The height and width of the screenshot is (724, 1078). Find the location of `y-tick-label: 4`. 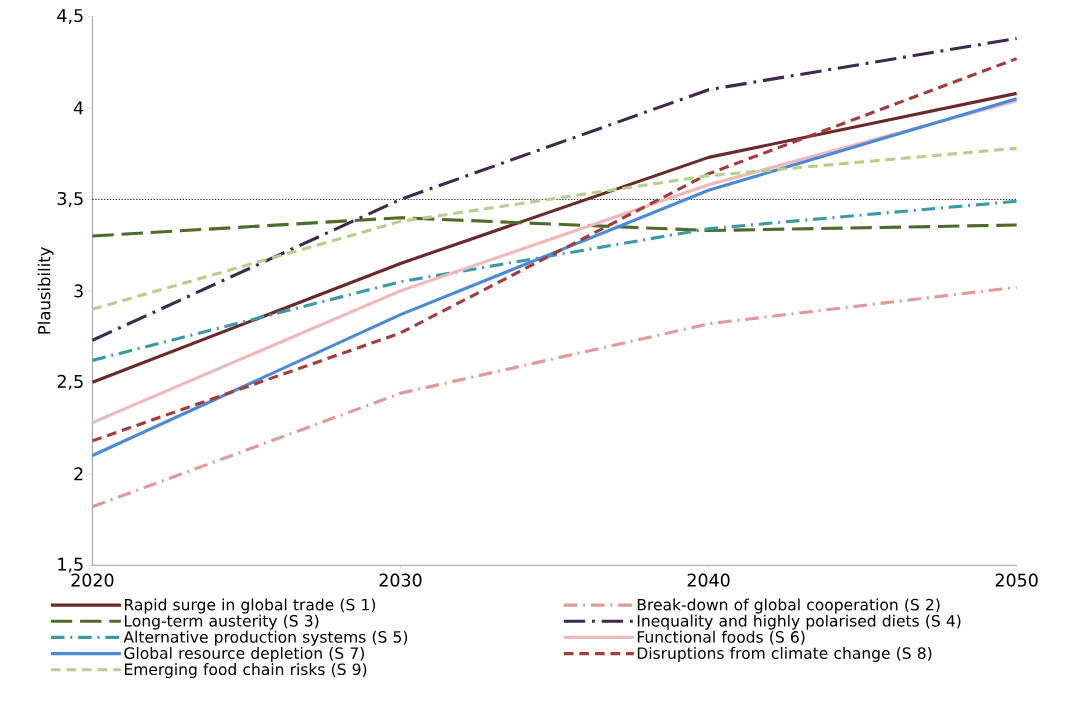

y-tick-label: 4 is located at coordinates (78, 108).